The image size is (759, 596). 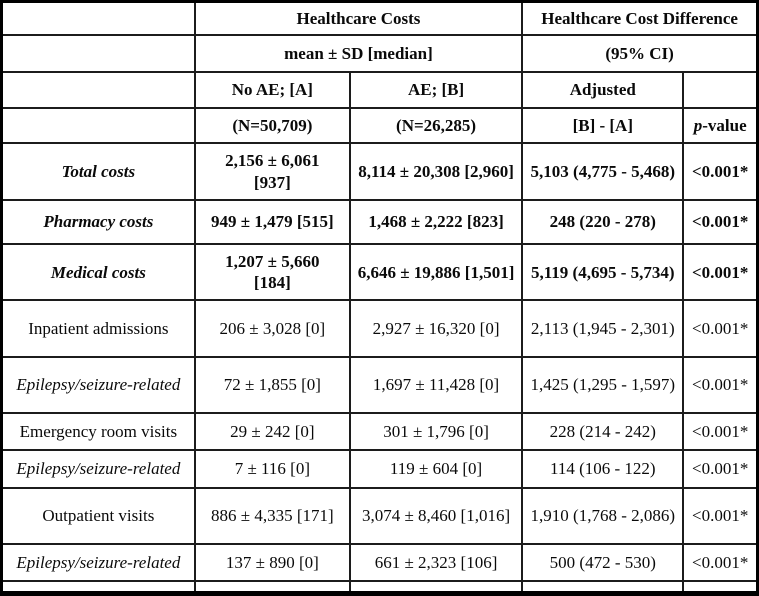 I want to click on header-ae: AE; [B], so click(x=436, y=90).